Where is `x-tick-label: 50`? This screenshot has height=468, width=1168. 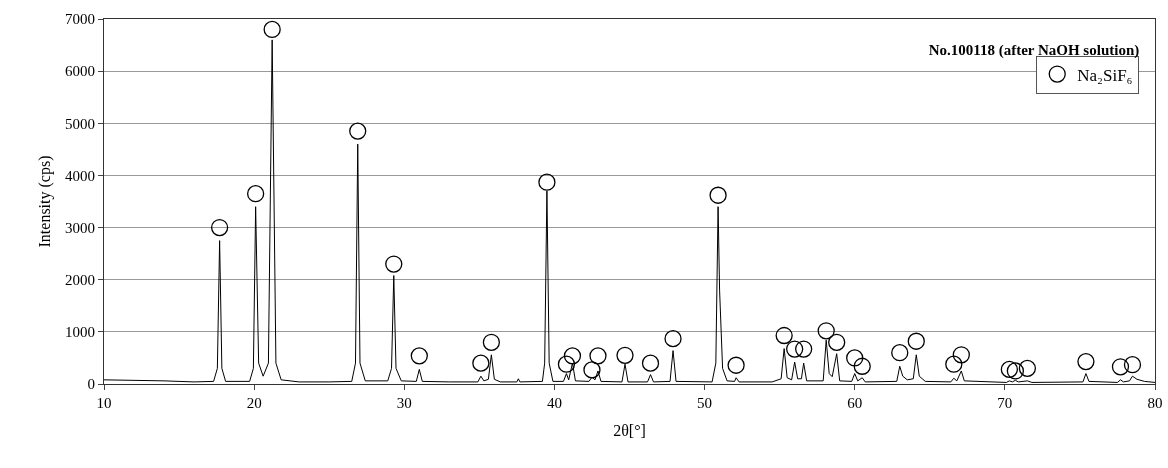 x-tick-label: 50 is located at coordinates (705, 403).